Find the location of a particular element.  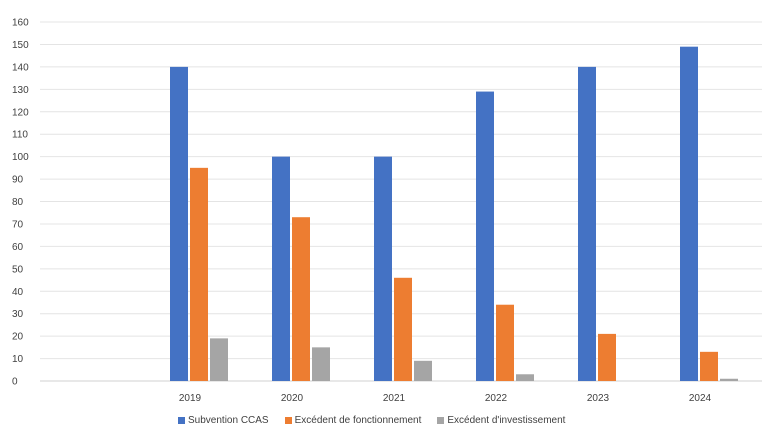

legend-swatch-blue is located at coordinates (181, 420).